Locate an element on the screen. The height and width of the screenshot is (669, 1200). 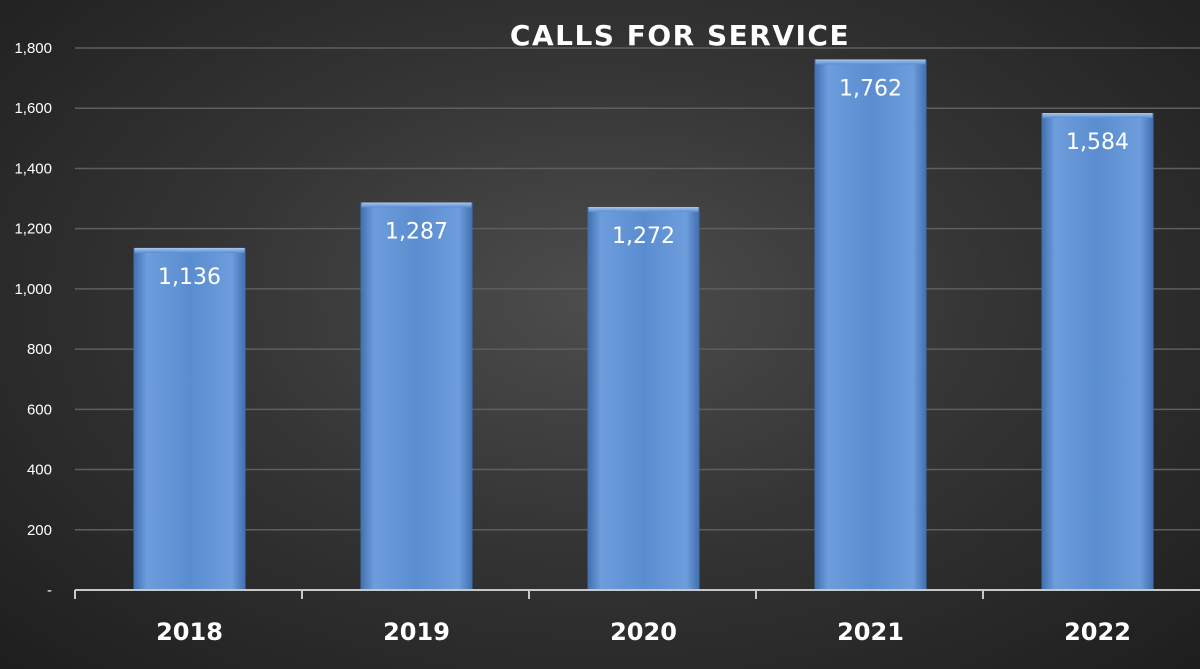
y-tick-label: 1,400 is located at coordinates (33, 168).